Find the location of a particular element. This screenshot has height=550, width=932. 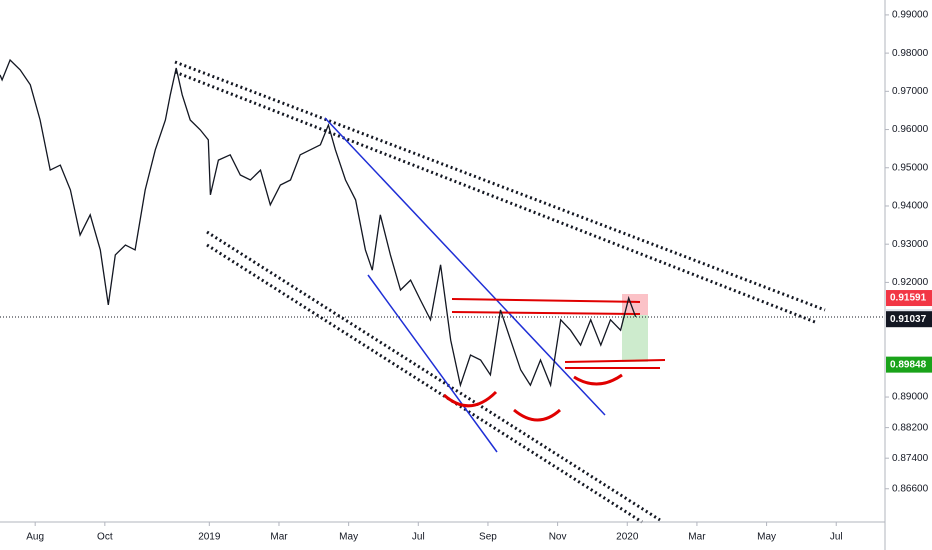

target-zone is located at coordinates (635, 338).